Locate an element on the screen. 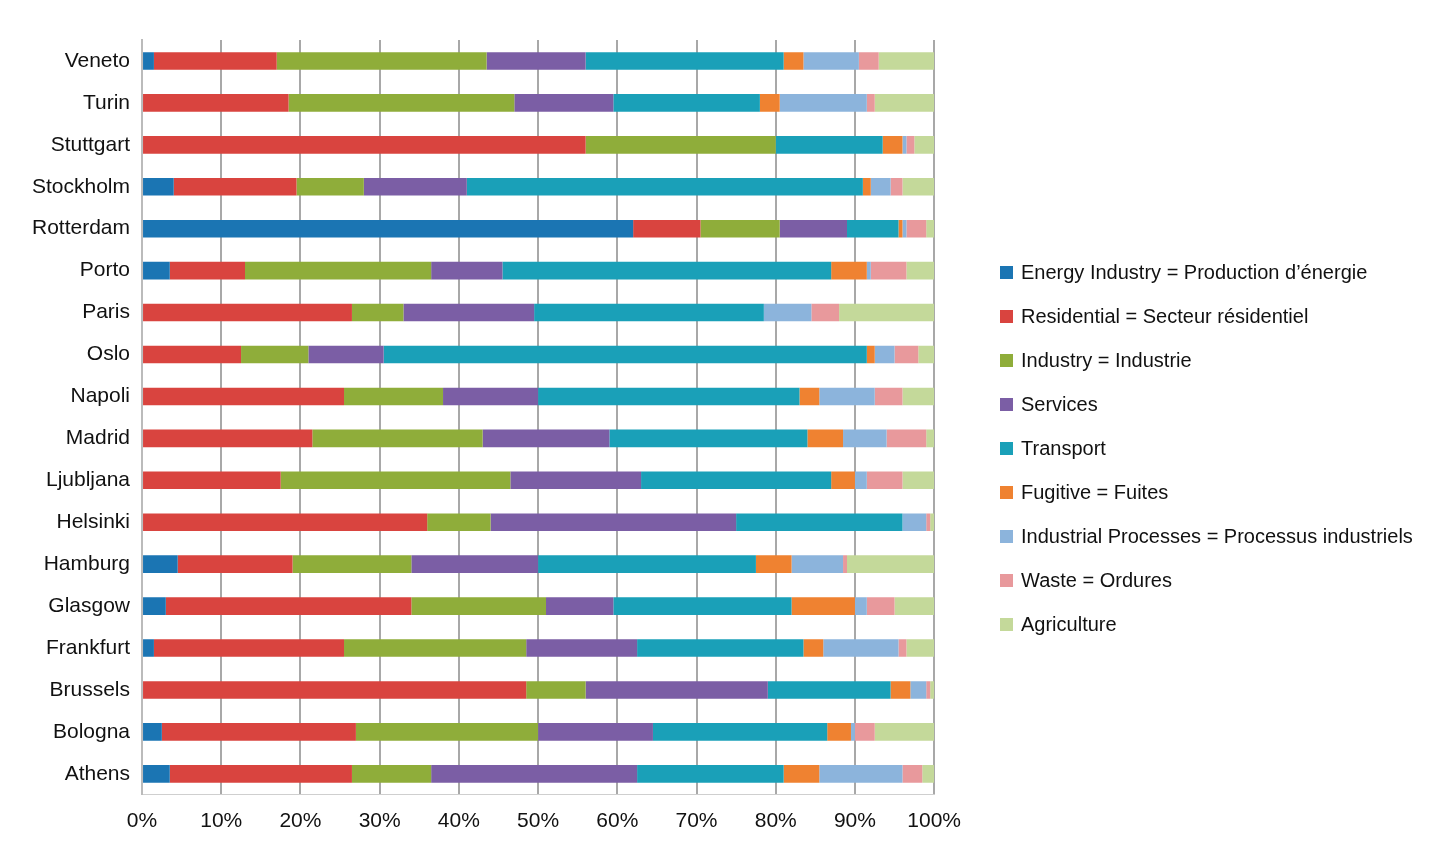 The height and width of the screenshot is (858, 1438). y-tick-label: Rotterdam is located at coordinates (81, 227).